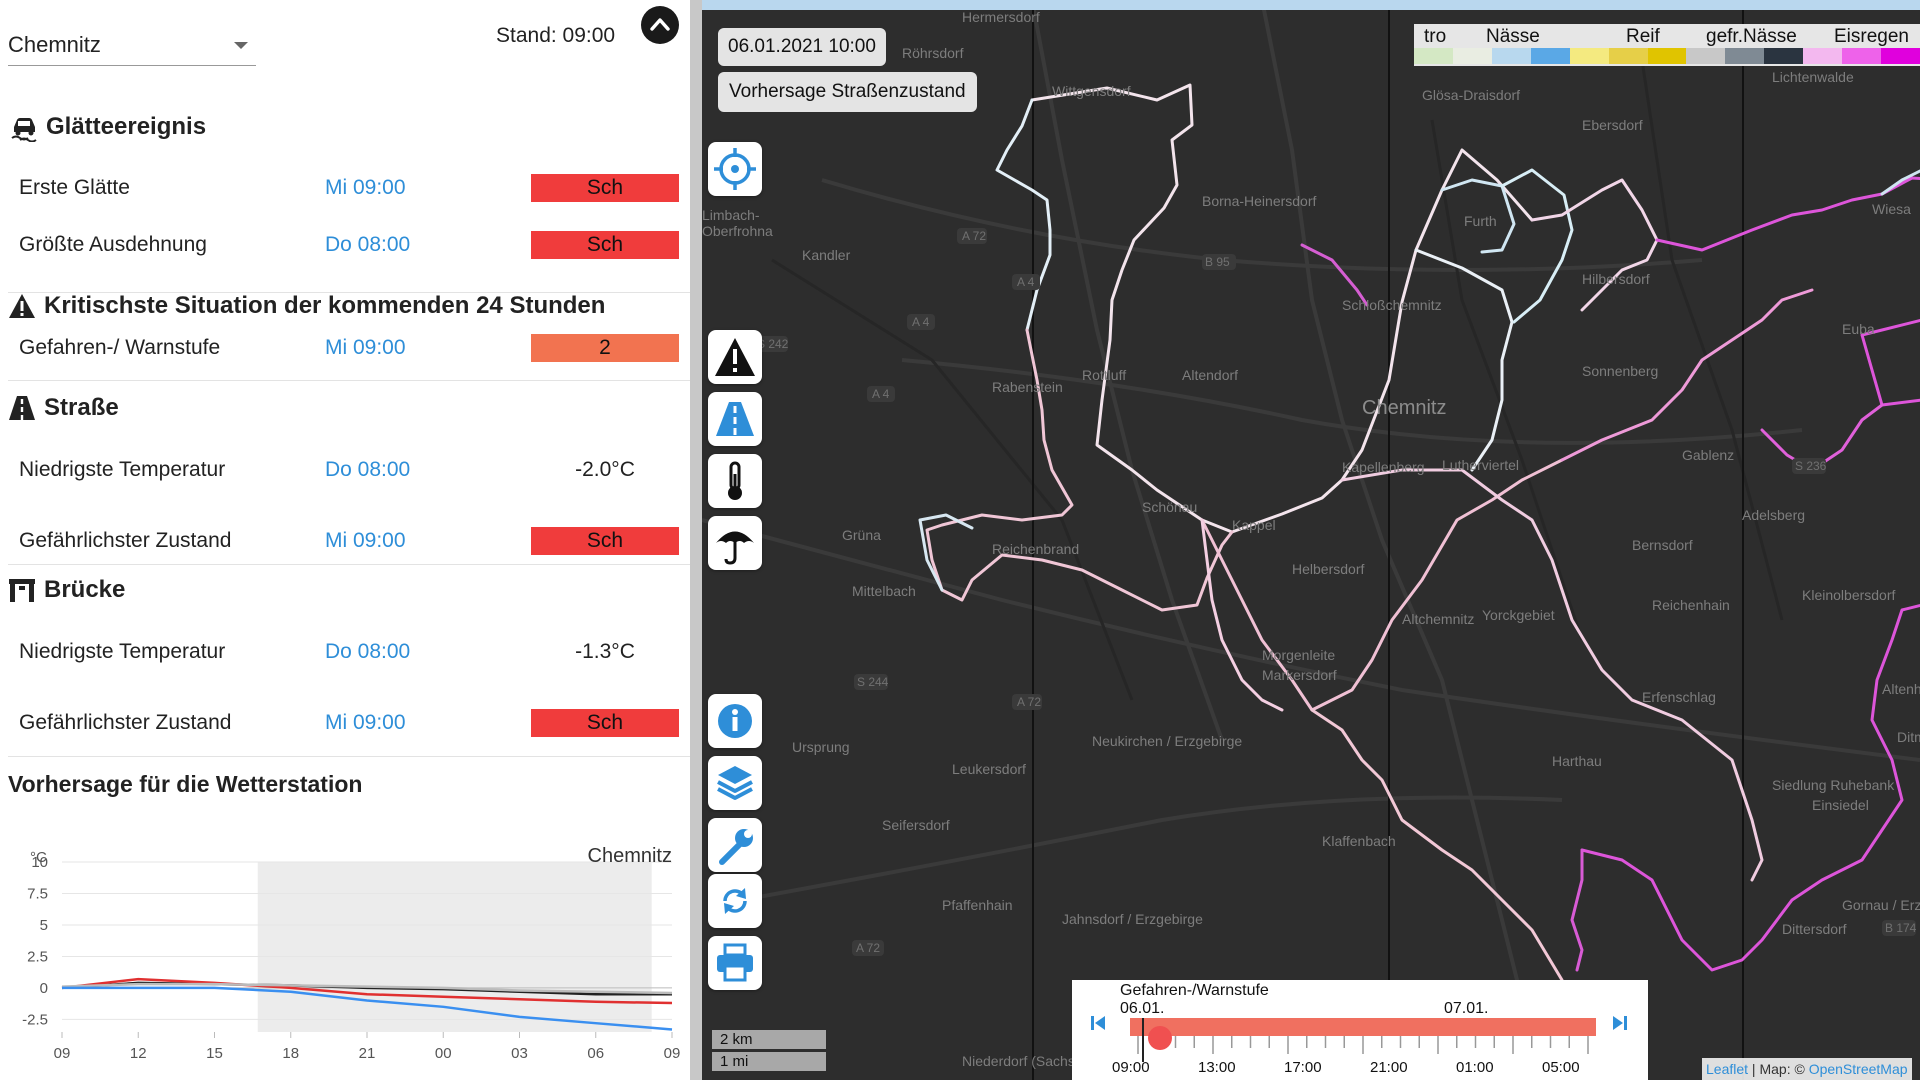 This screenshot has height=1080, width=1920. I want to click on info-icon, so click(735, 721).